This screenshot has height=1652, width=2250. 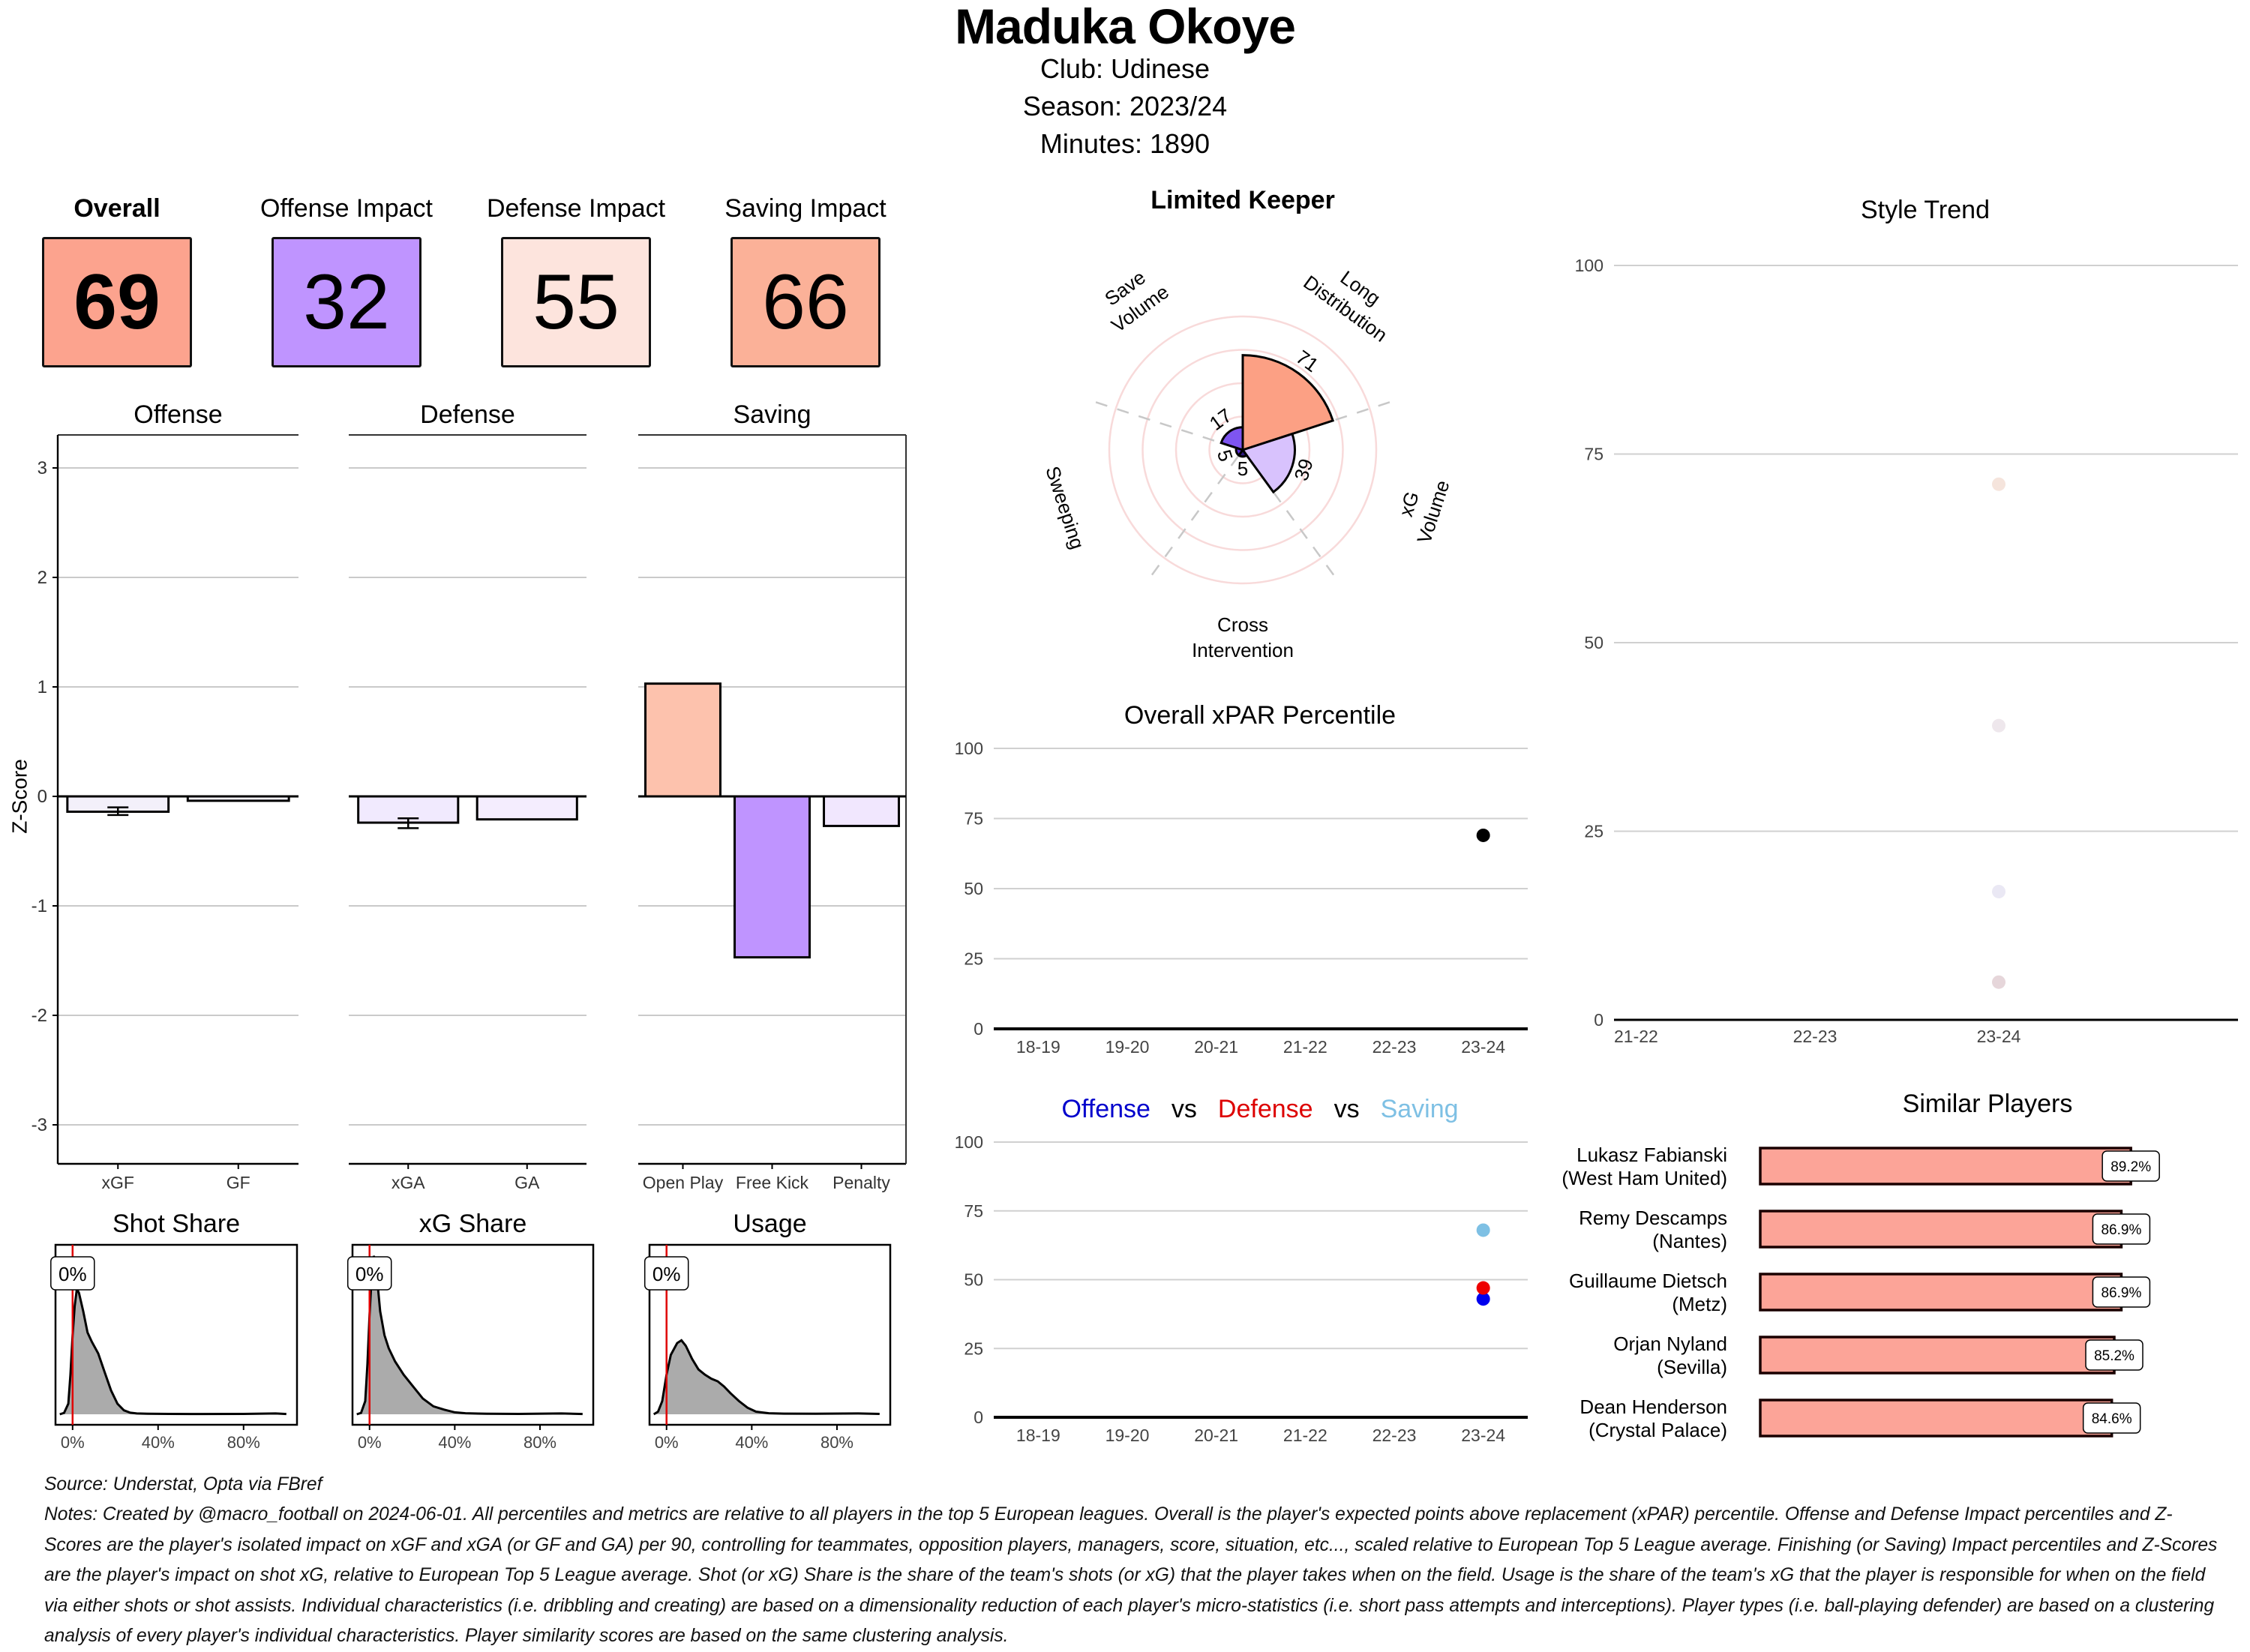 I want to click on x-tick-label: Penalty, so click(x=861, y=1182).